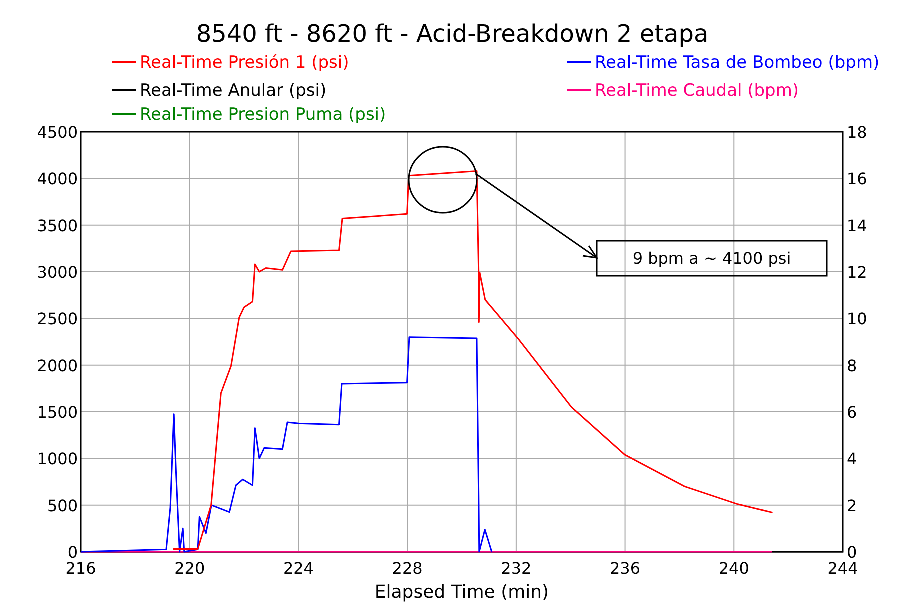 The image size is (905, 605). I want to click on y-tick-label: 2500, so click(57, 319).